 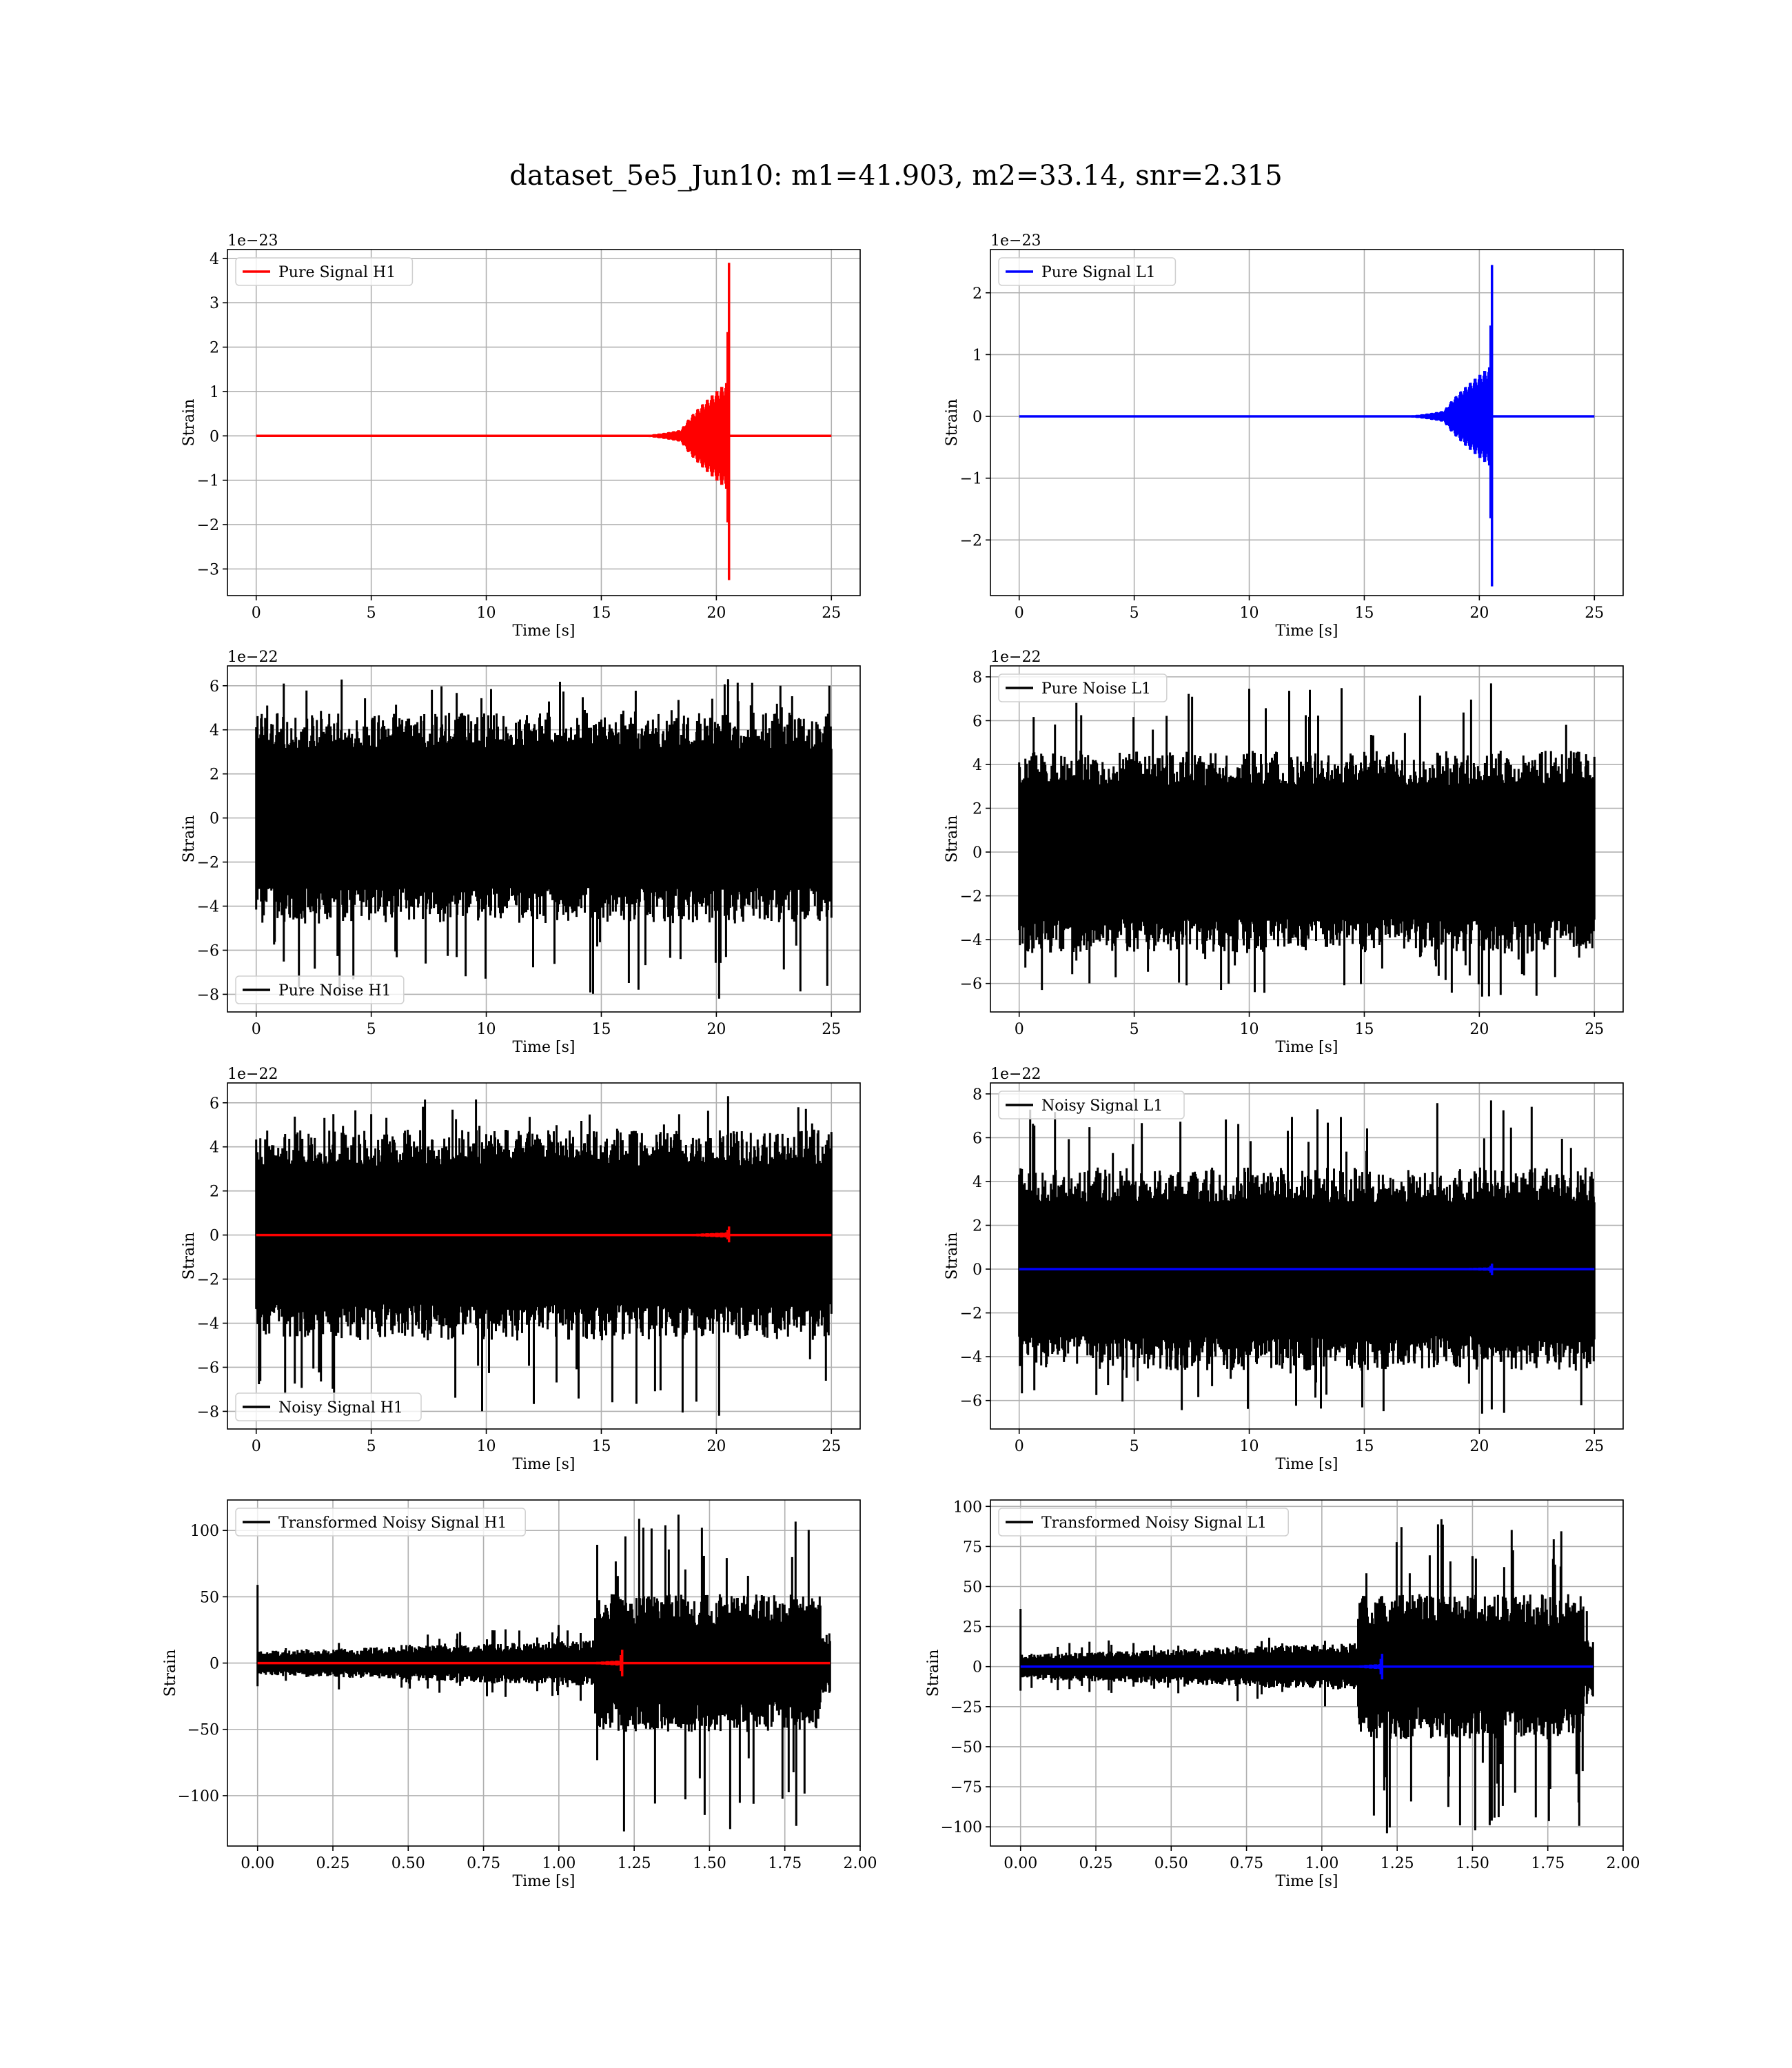 What do you see at coordinates (214, 392) in the screenshot?
I see `y-tick-label: 1` at bounding box center [214, 392].